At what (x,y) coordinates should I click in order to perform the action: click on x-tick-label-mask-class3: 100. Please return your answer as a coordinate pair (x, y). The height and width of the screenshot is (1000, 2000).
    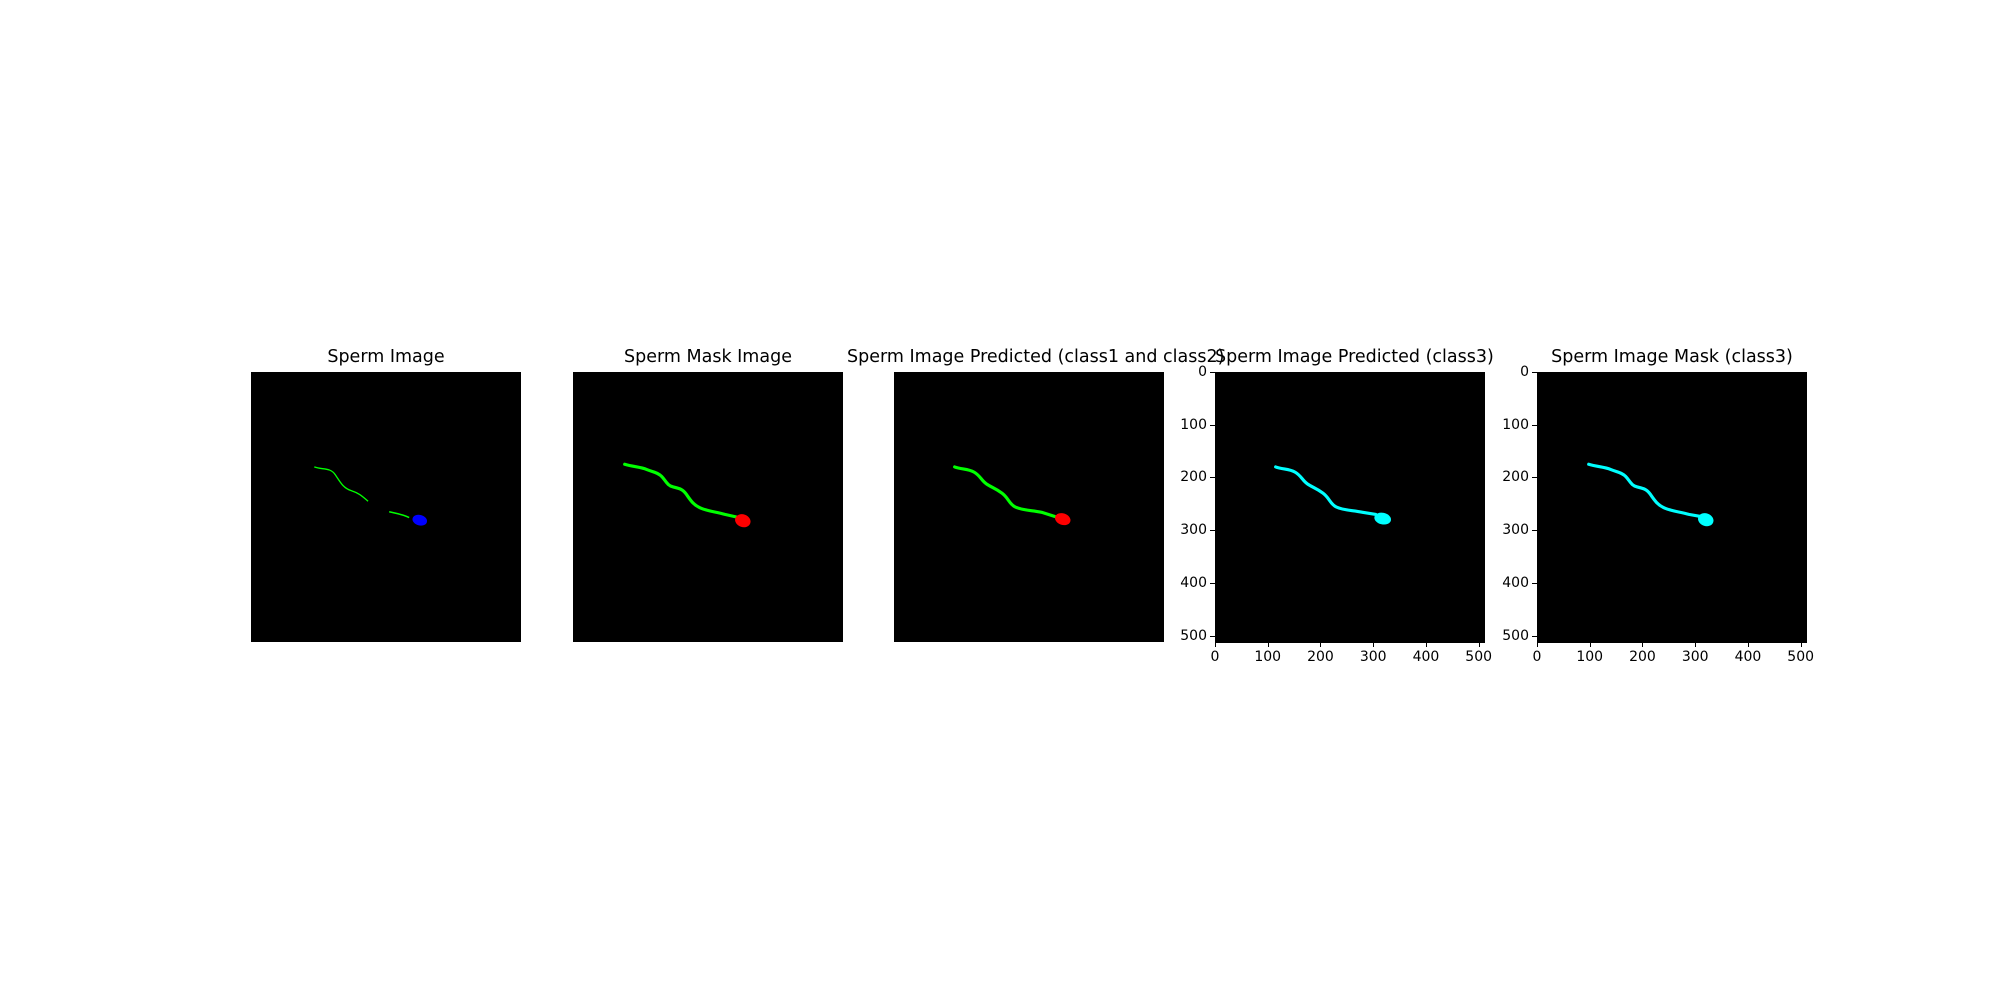
    Looking at the image, I should click on (1590, 657).